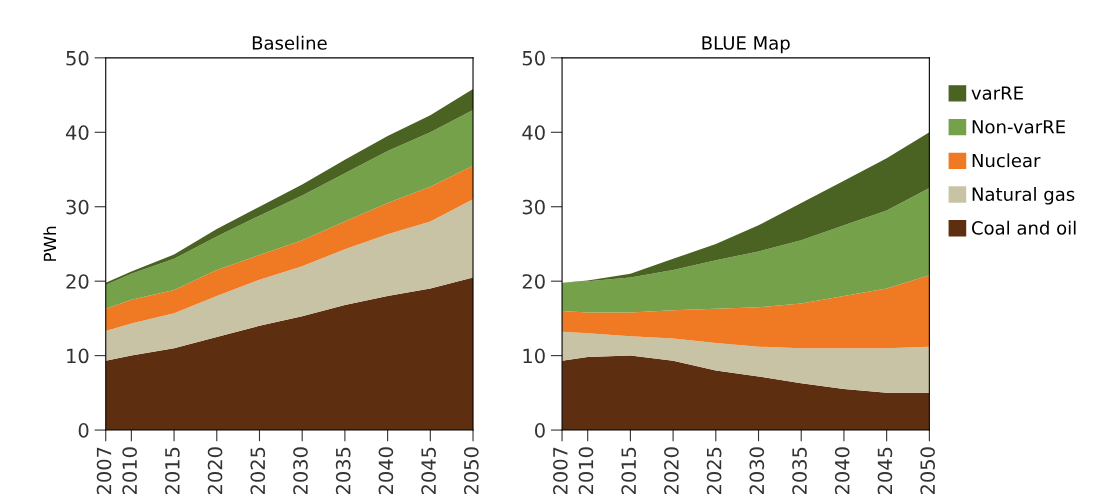 Image resolution: width=1113 pixels, height=503 pixels. What do you see at coordinates (1018, 127) in the screenshot?
I see `legend-label: Non-varRE` at bounding box center [1018, 127].